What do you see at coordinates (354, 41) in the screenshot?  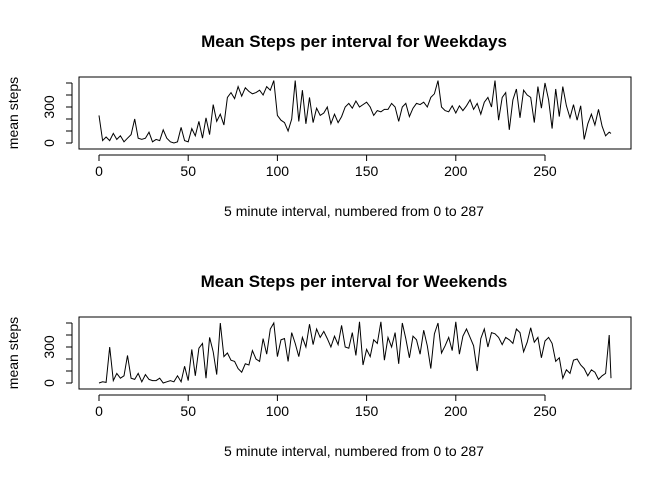 I see `chart-title: Mean Steps per interval for Weekdays` at bounding box center [354, 41].